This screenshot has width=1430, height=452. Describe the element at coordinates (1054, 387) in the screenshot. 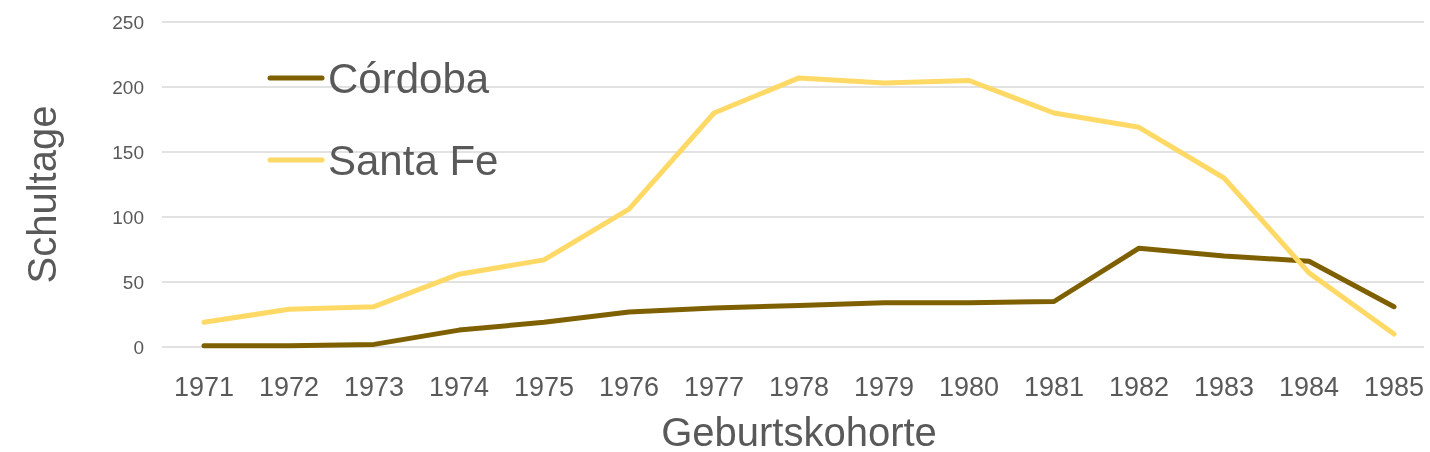

I see `x-tick-label: 1981` at that location.